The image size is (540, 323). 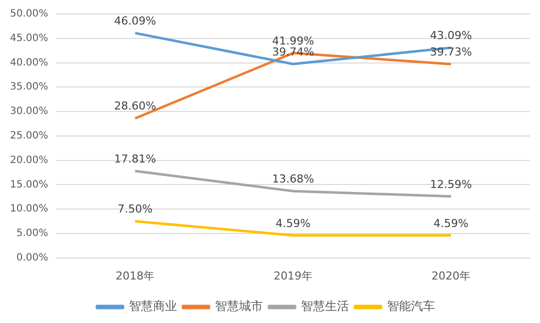 What do you see at coordinates (29, 209) in the screenshot?
I see `y-tick-label: 10.00%` at bounding box center [29, 209].